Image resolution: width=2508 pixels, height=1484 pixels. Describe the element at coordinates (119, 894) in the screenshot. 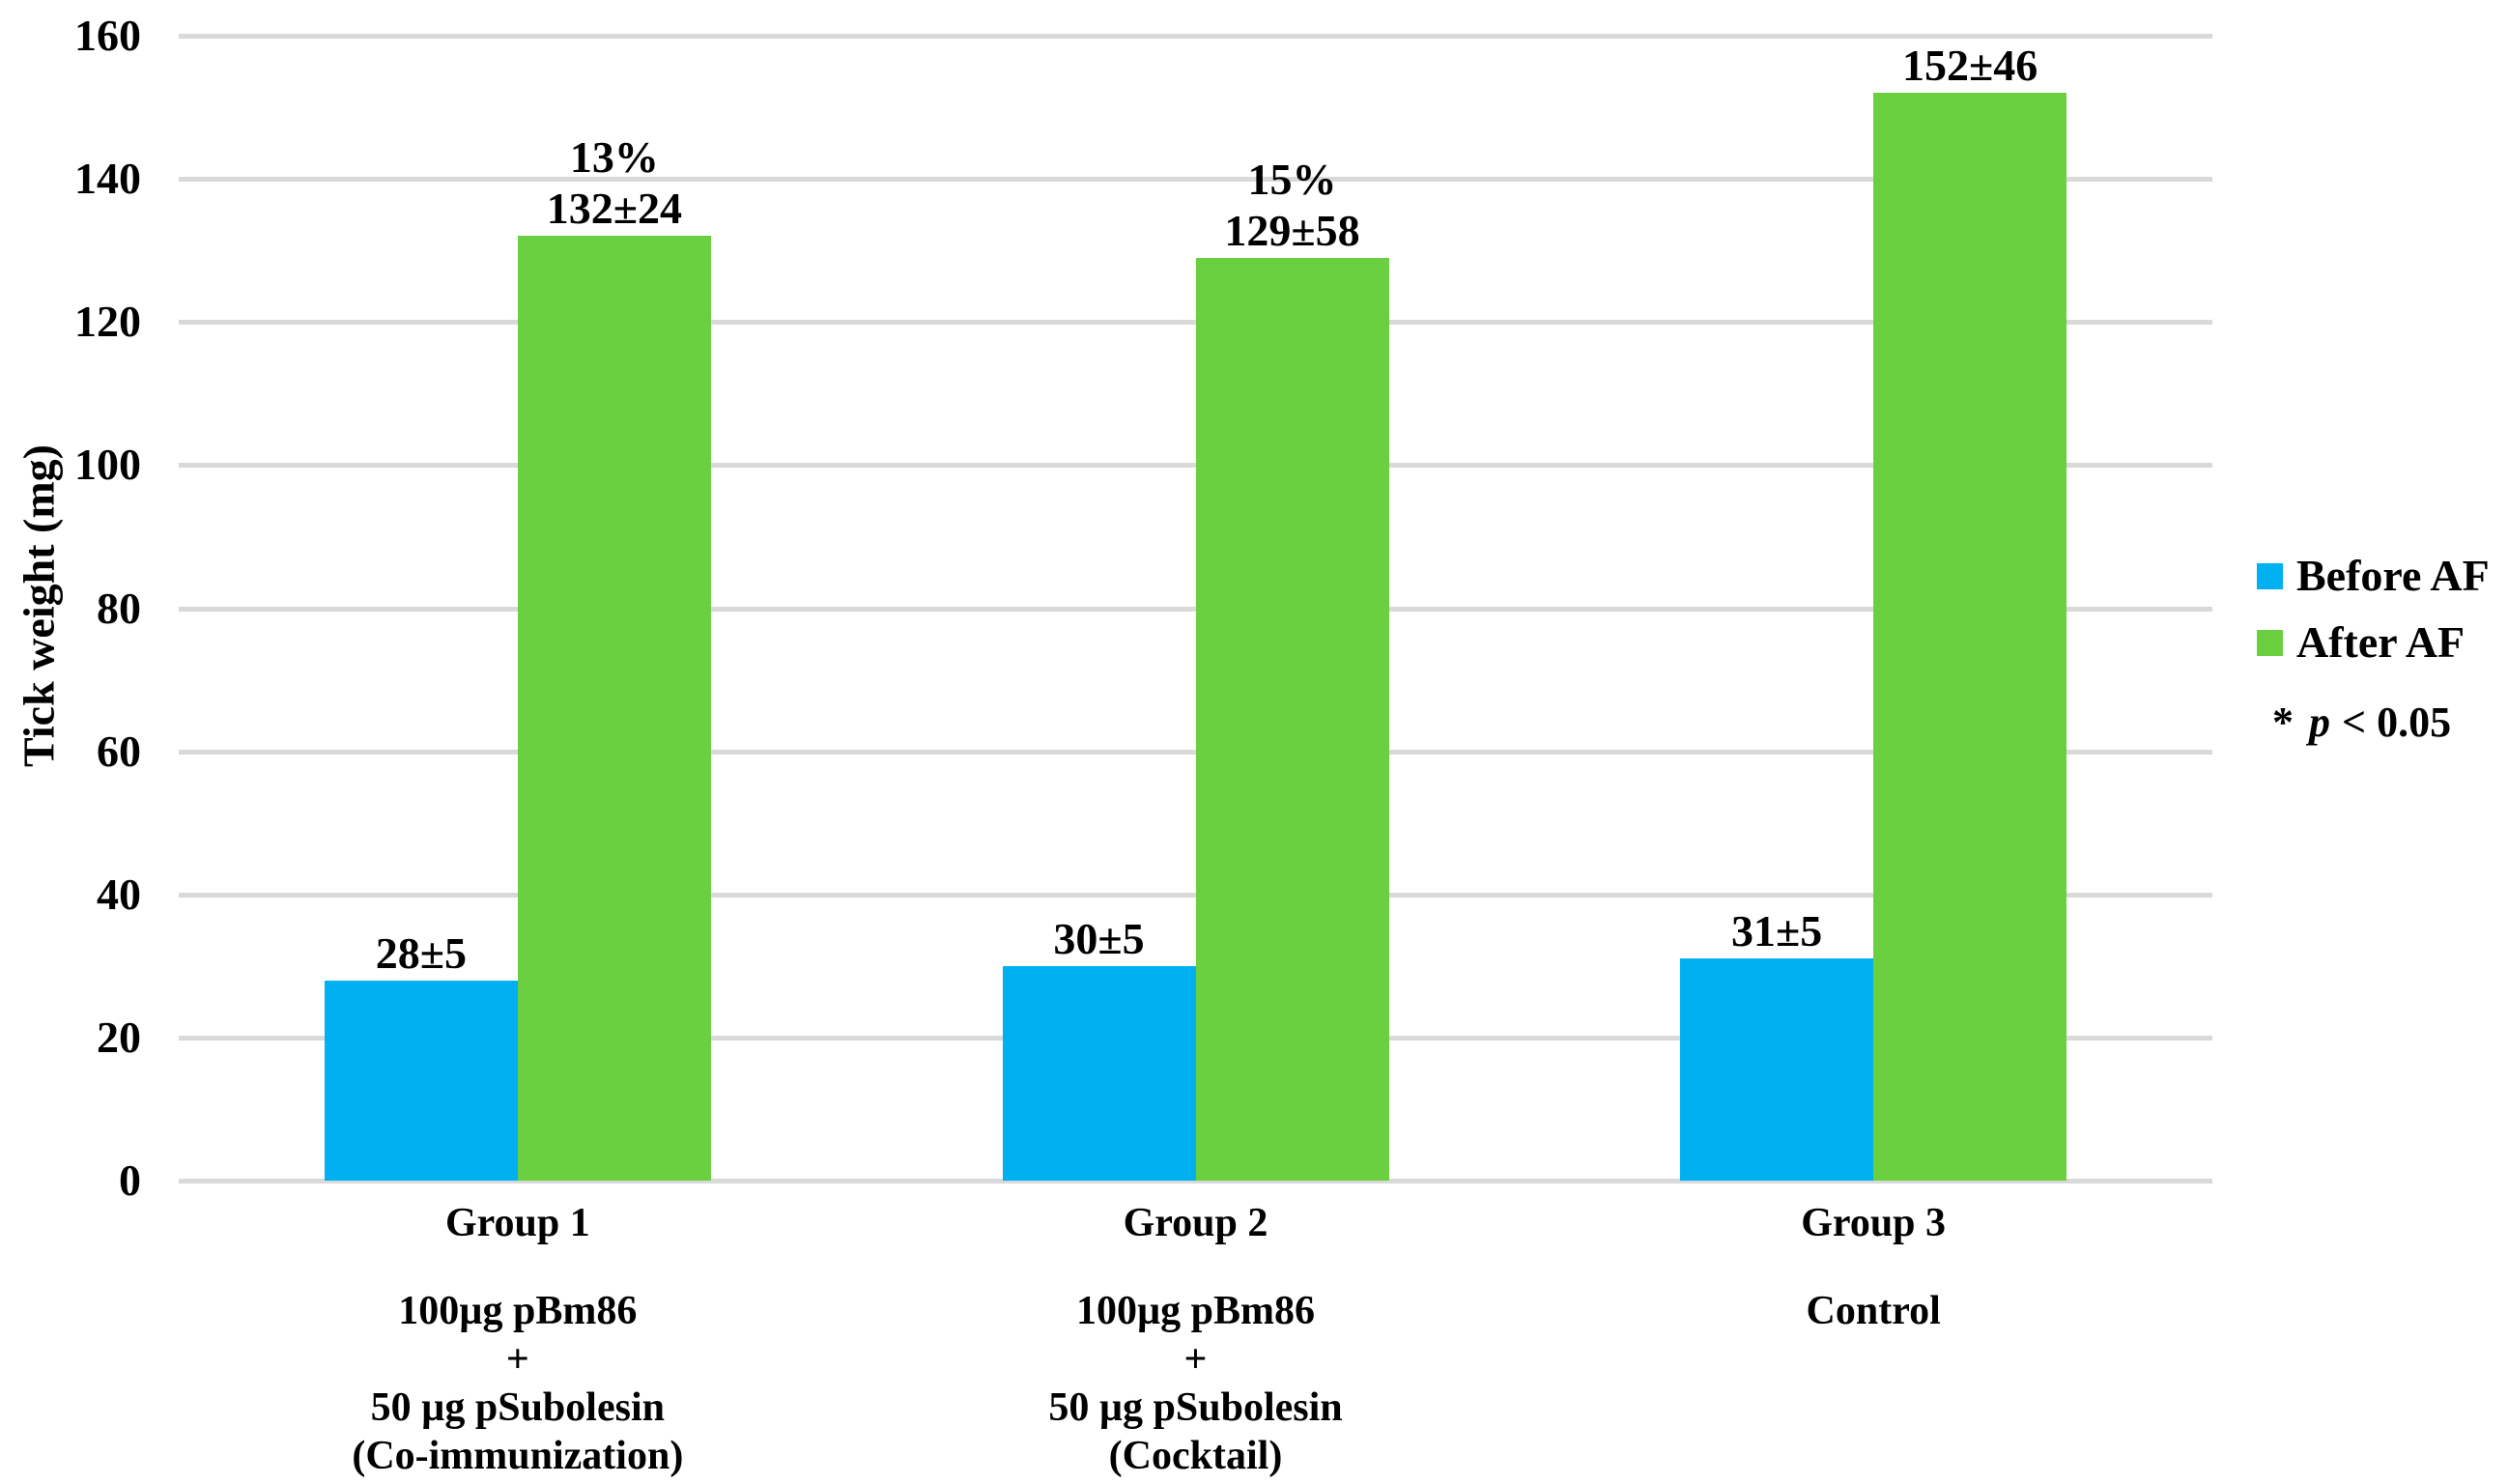

I see `y-tick-label-40: 40` at that location.